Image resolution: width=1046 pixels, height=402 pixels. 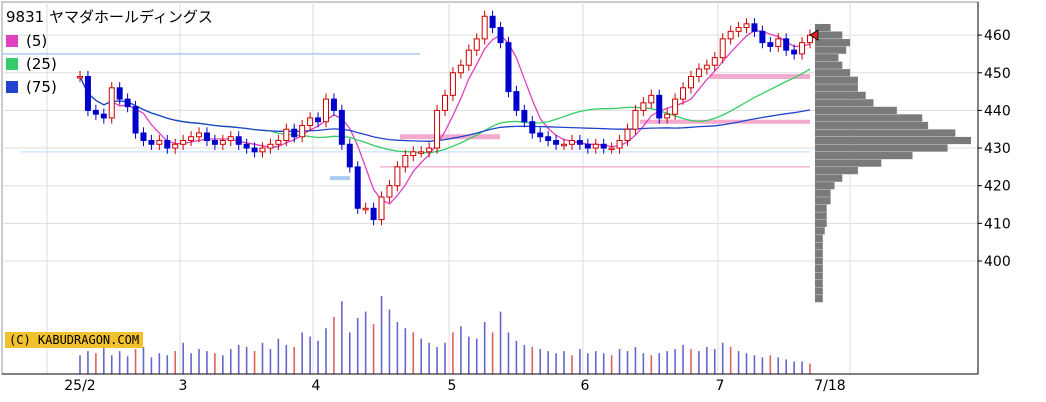 I want to click on x-tick-label: 5, so click(x=452, y=386).